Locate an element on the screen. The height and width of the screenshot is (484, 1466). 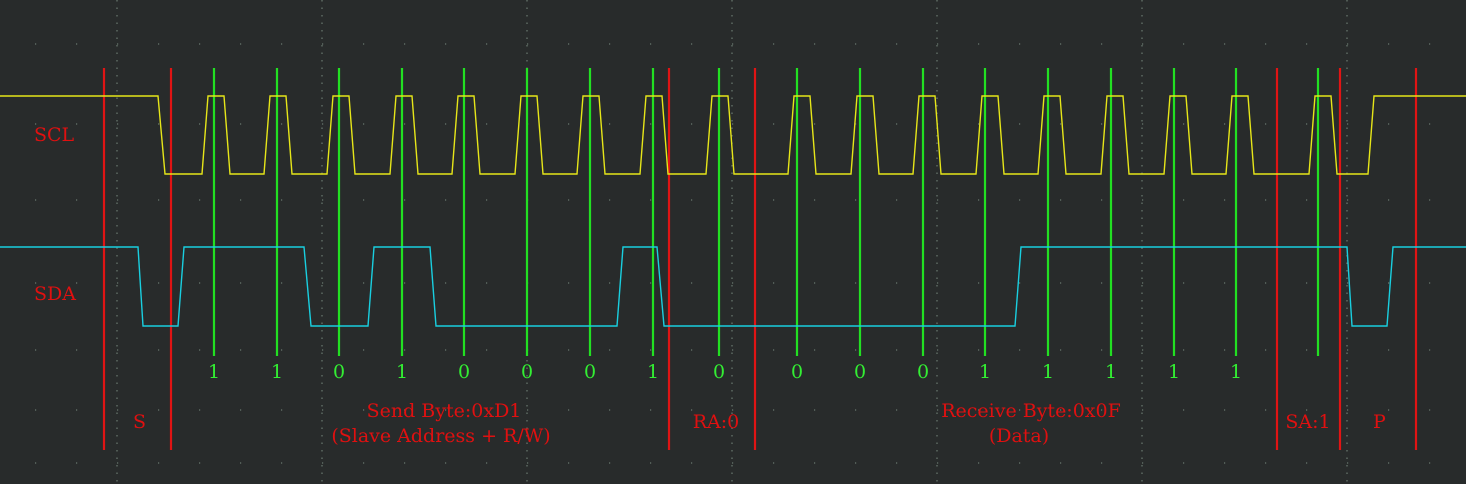
bit-values: 1 1 0 1 0 0 0 1 0 0 0 0 1 1 1 1 1 is located at coordinates (725, 372).